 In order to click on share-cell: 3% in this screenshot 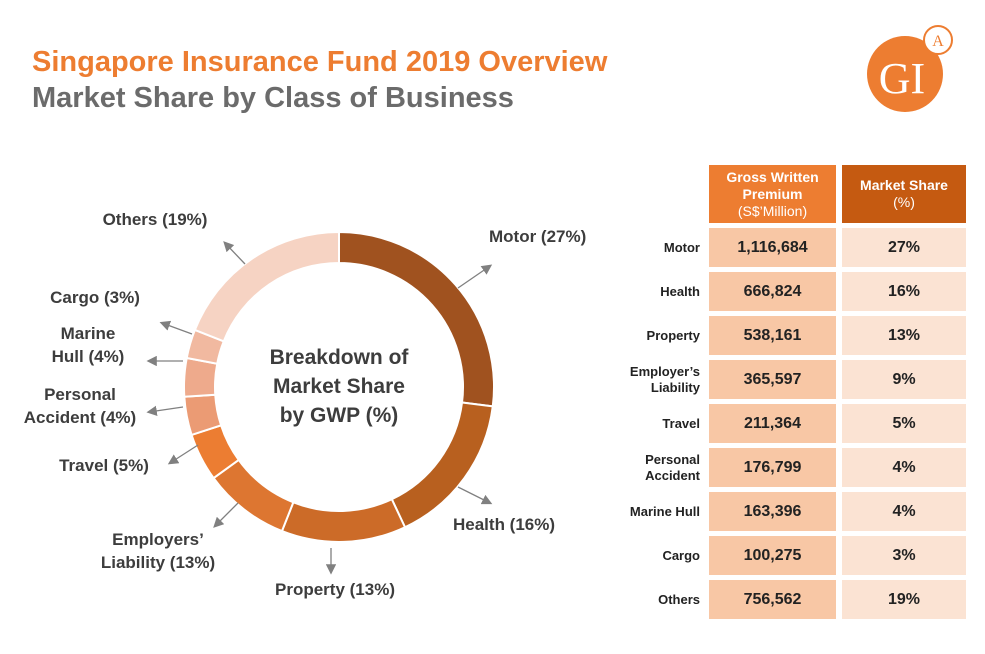, I will do `click(904, 555)`.